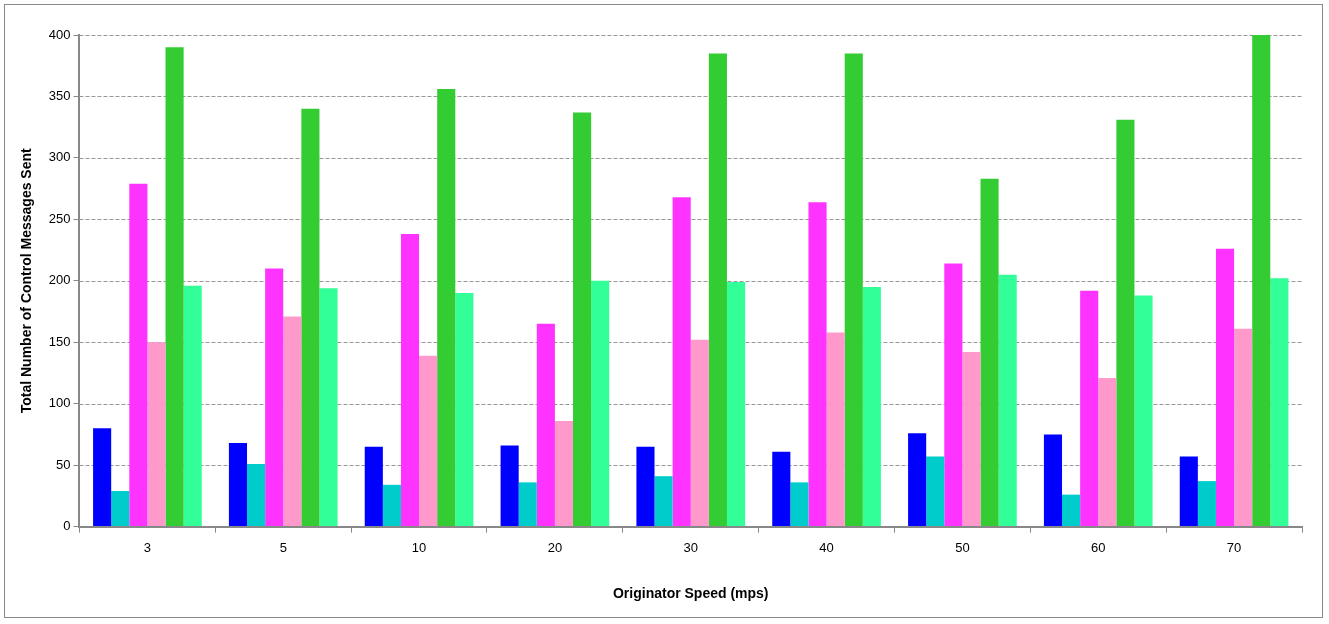 The image size is (1329, 624). I want to click on x-axis-title: Originator Speed (mps), so click(690, 593).